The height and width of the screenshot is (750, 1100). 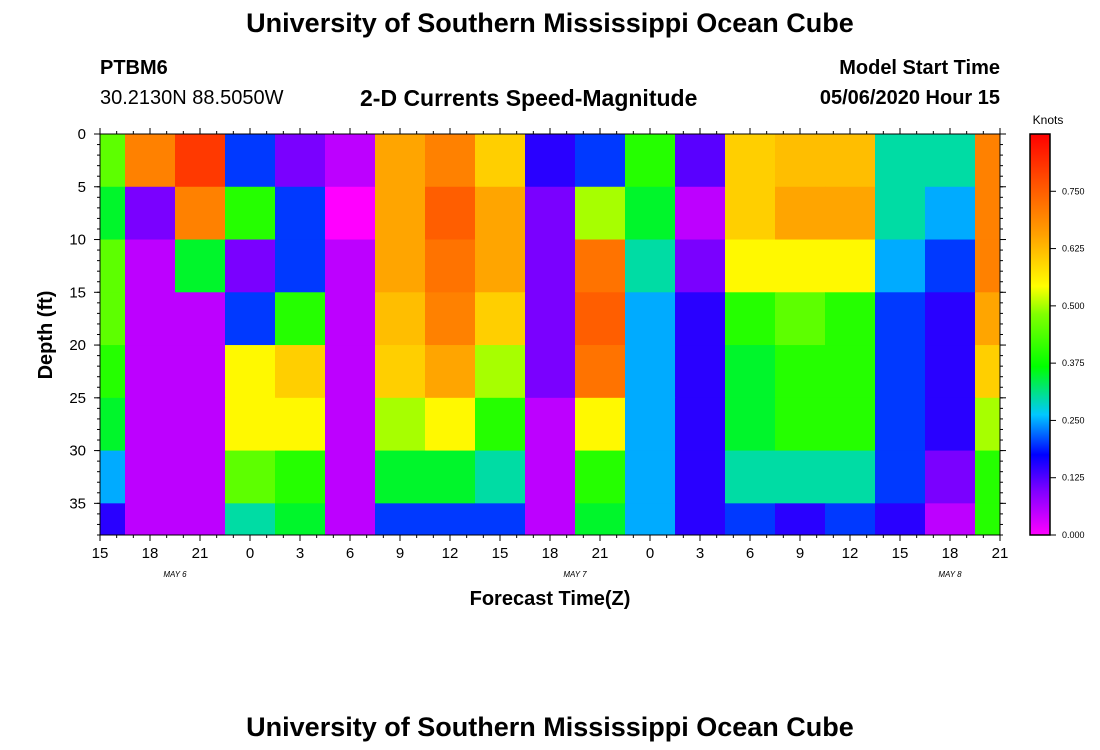 What do you see at coordinates (1040, 334) in the screenshot?
I see `colorbar-gradient` at bounding box center [1040, 334].